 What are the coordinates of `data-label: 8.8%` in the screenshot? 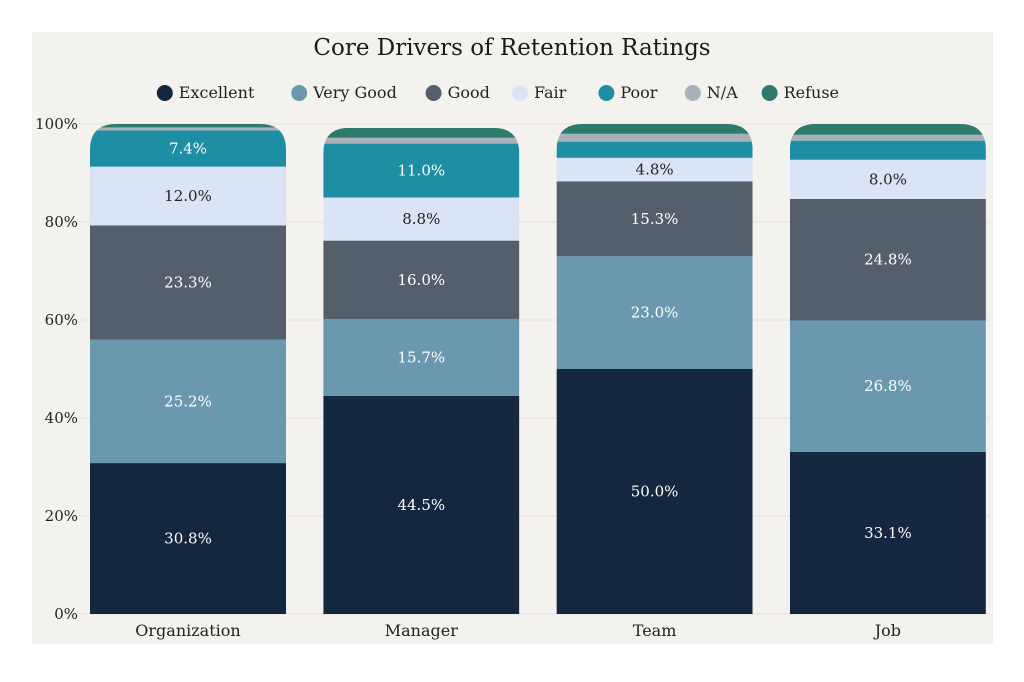 It's located at (421, 219).